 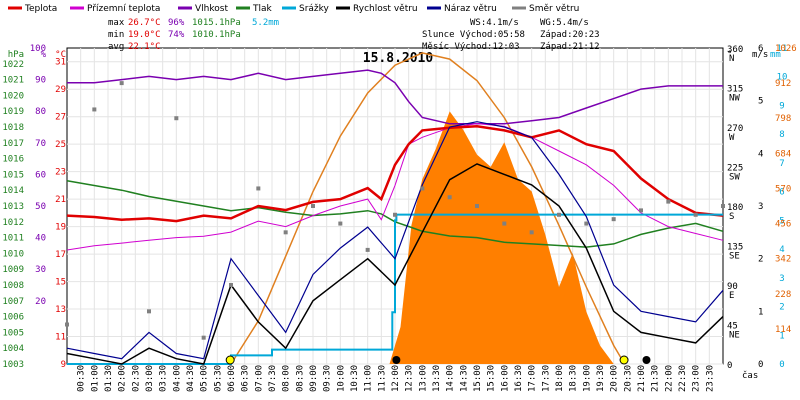 What do you see at coordinates (40, 112) in the screenshot?
I see `tick-pct: 80` at bounding box center [40, 112].